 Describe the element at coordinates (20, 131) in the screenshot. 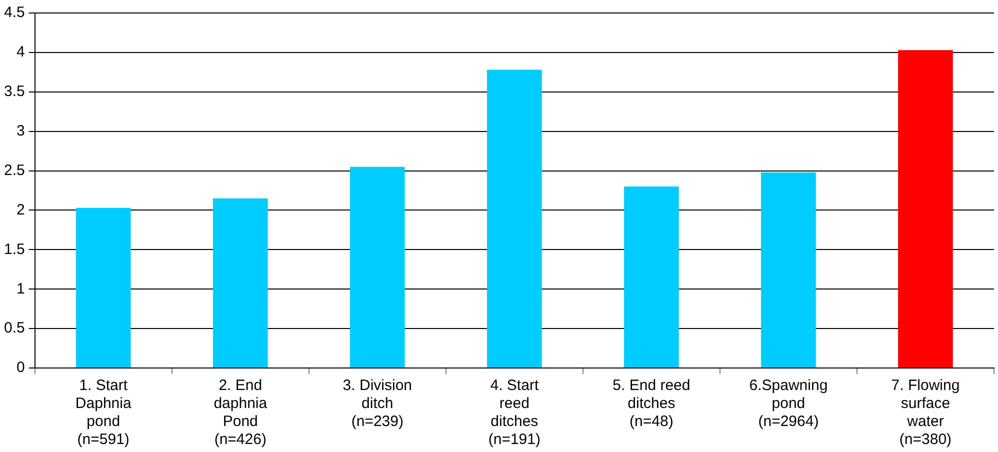

I see `y-tick-label: 3` at that location.